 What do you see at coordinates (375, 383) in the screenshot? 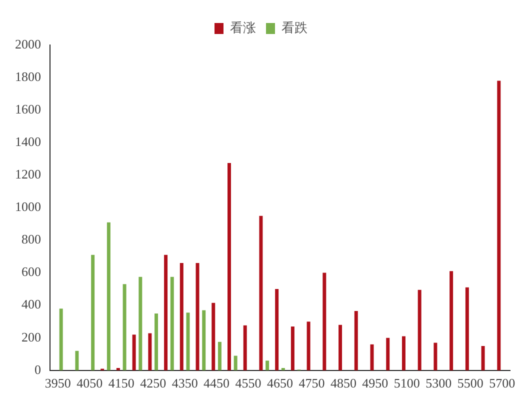
I see `x-tick-label: 4950` at bounding box center [375, 383].